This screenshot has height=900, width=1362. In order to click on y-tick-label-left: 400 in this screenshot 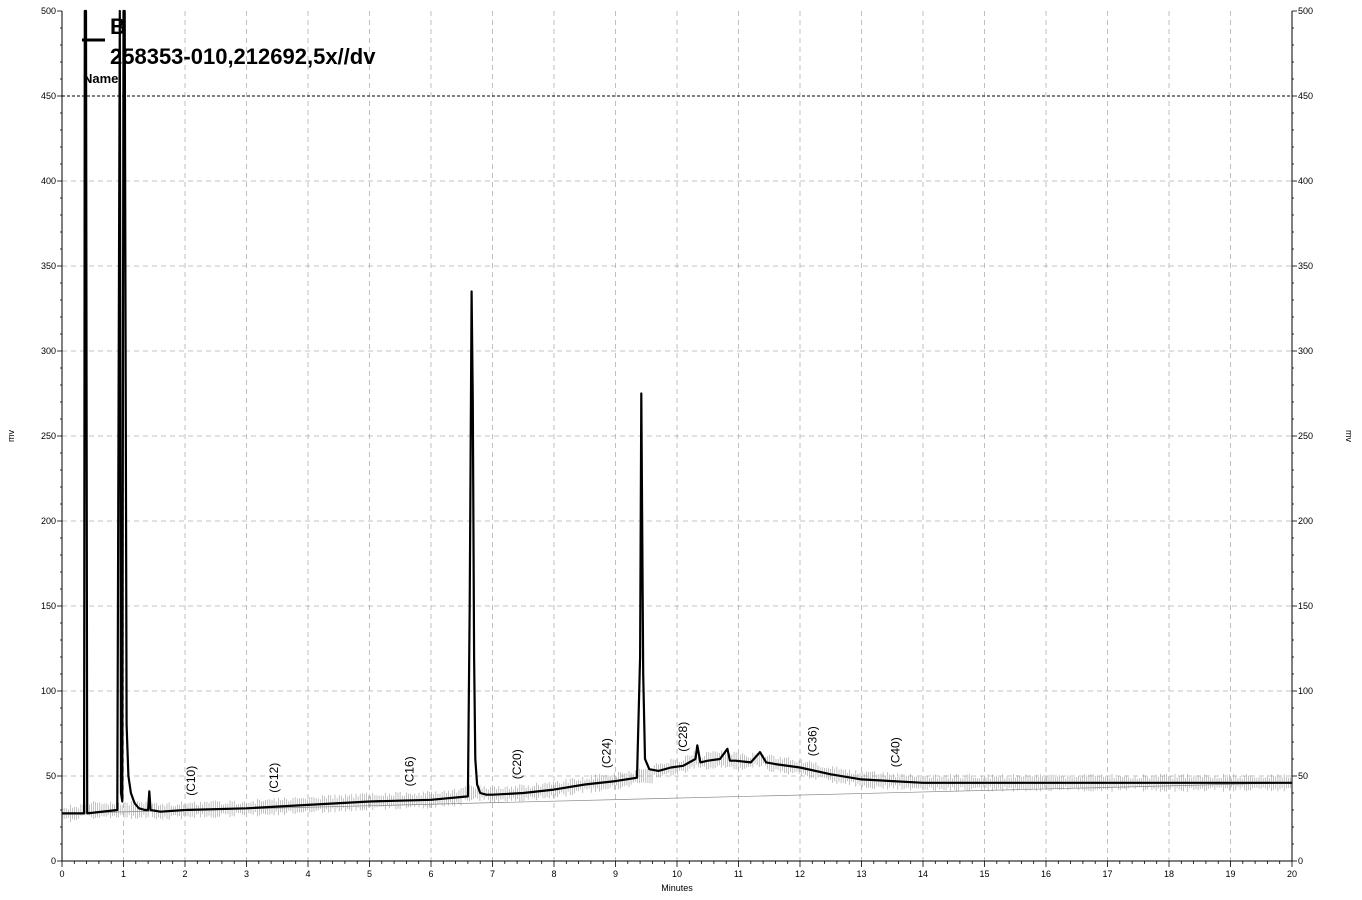, I will do `click(48, 181)`.